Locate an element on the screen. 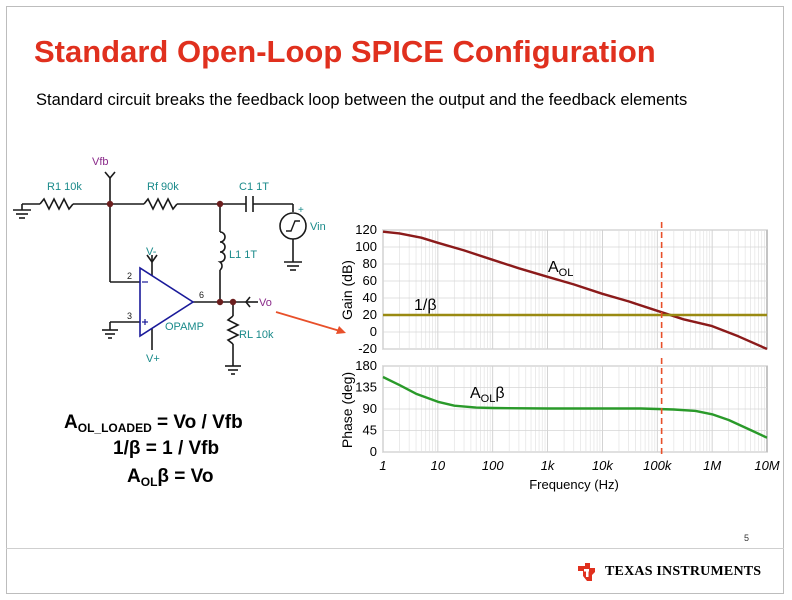 The height and width of the screenshot is (600, 792). aolb-annotation: AOLβ is located at coordinates (487, 395).